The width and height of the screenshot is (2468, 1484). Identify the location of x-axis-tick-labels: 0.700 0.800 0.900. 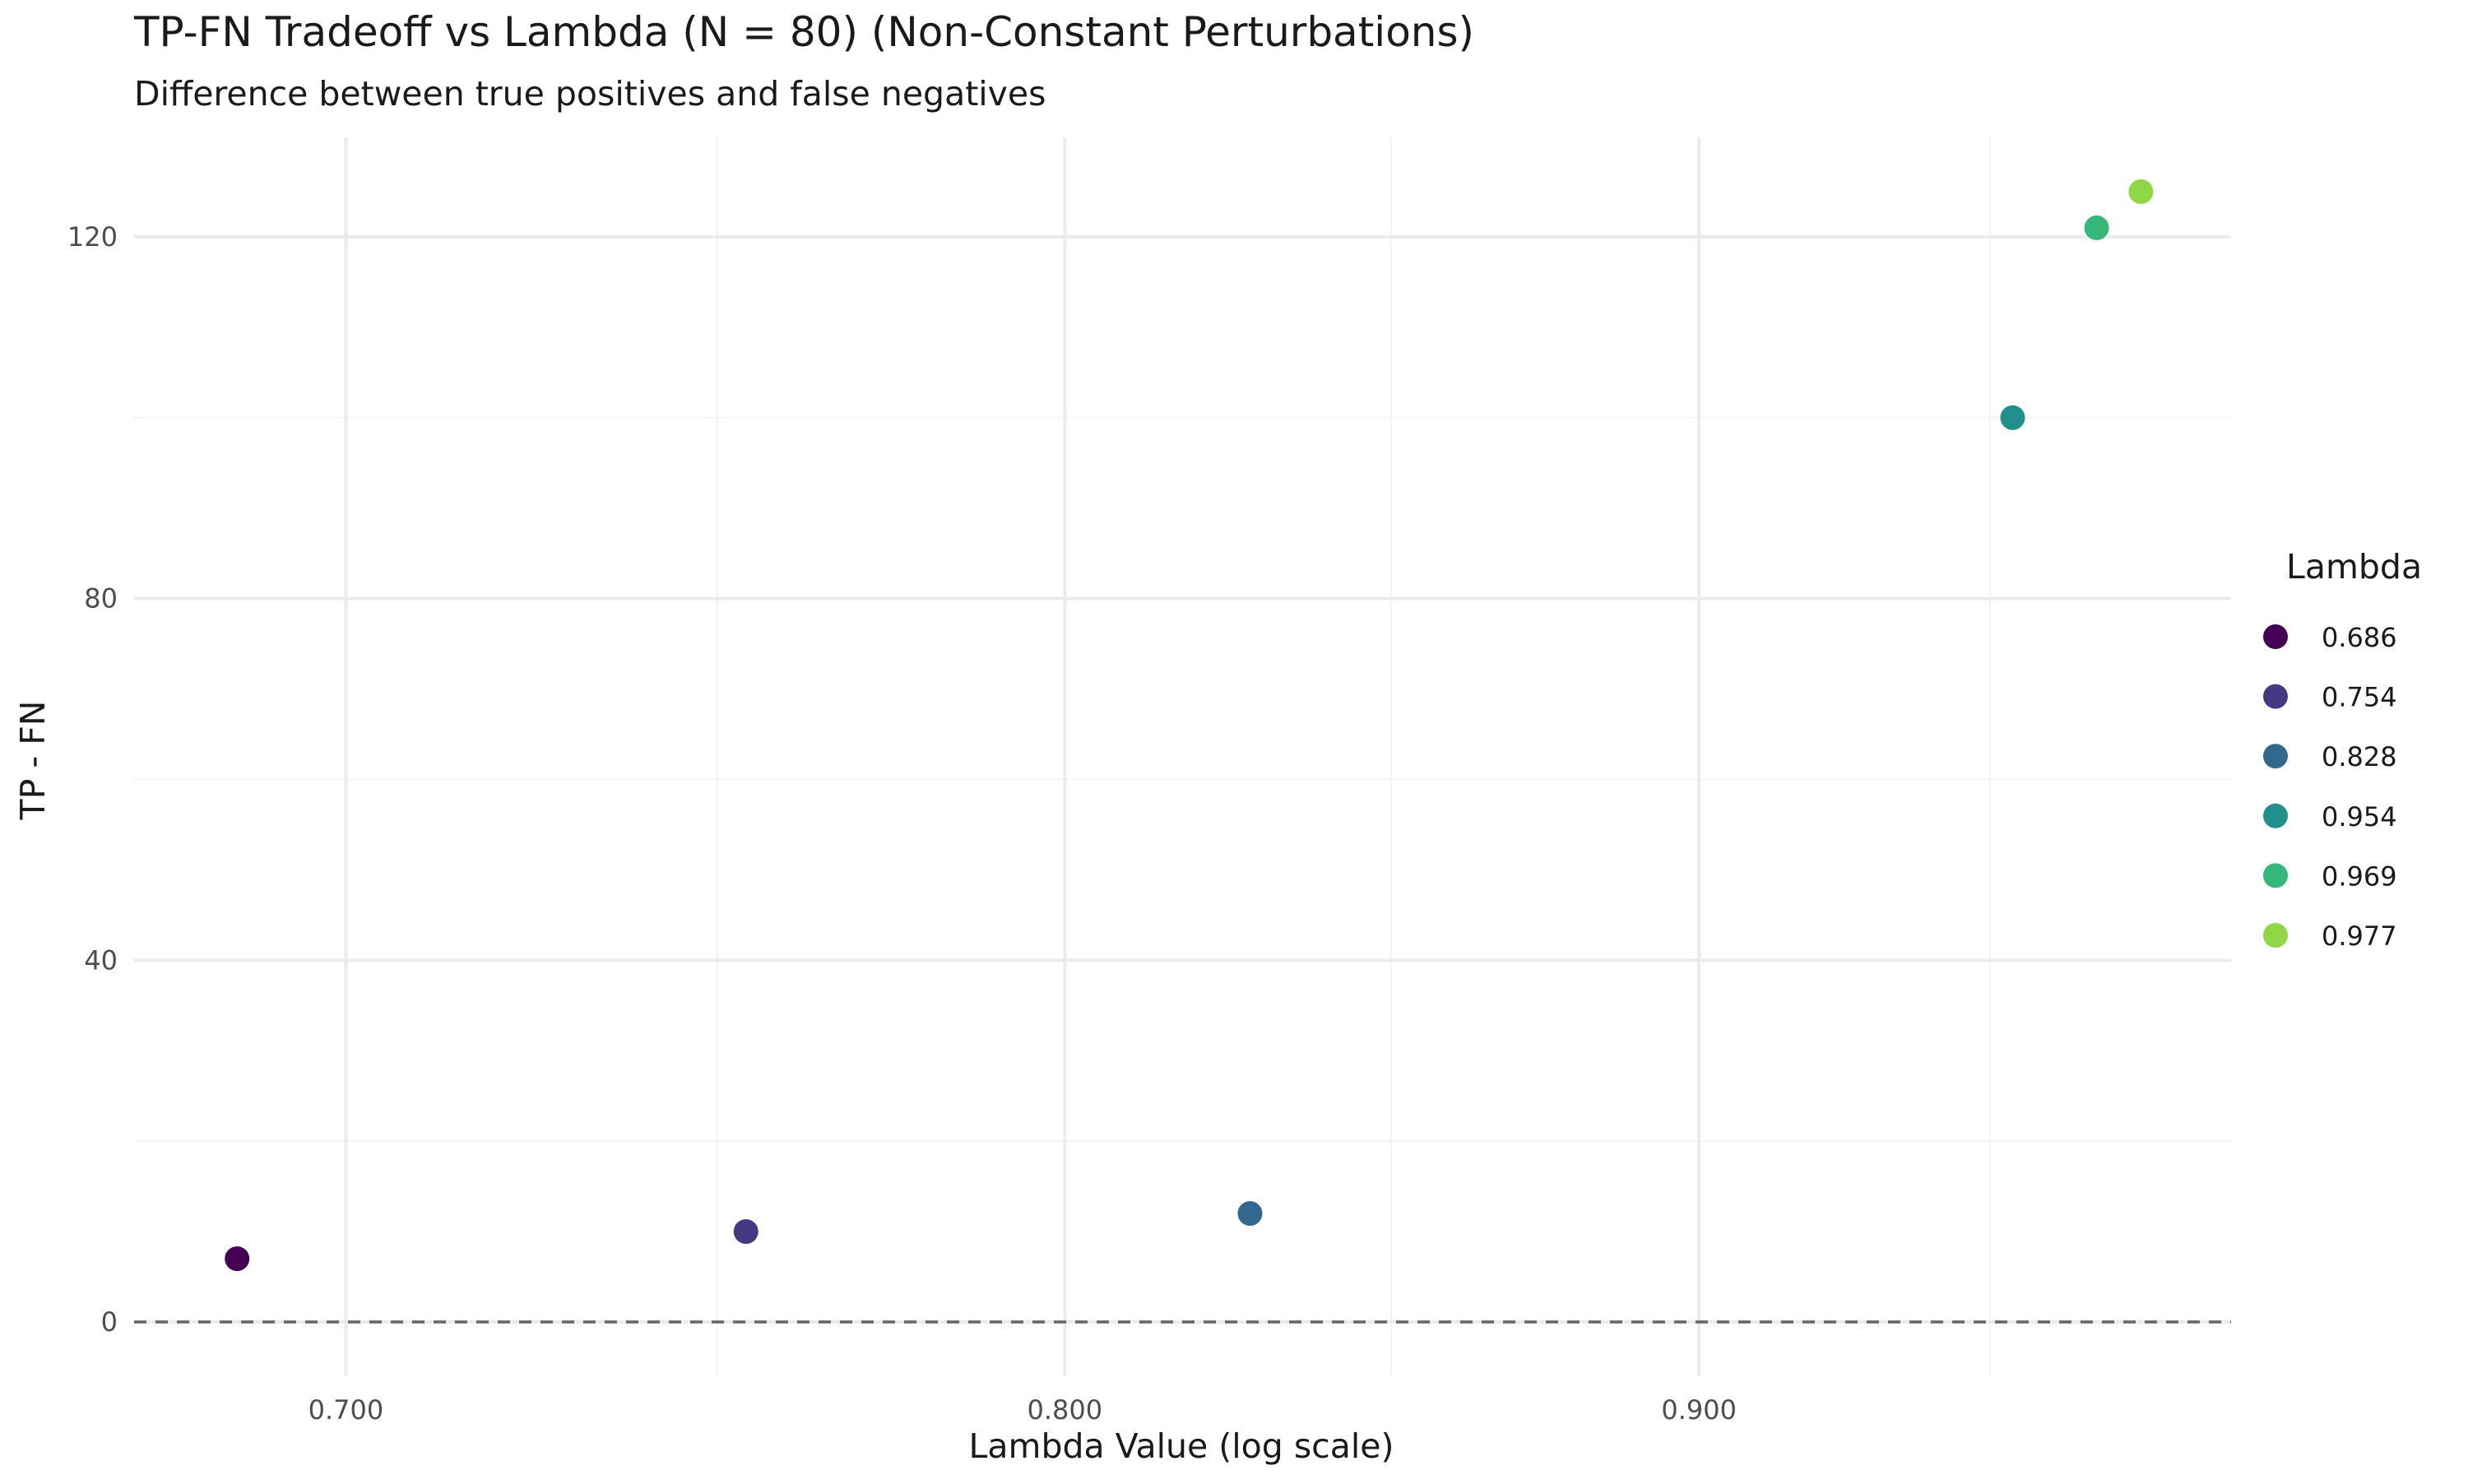
(1022, 1410).